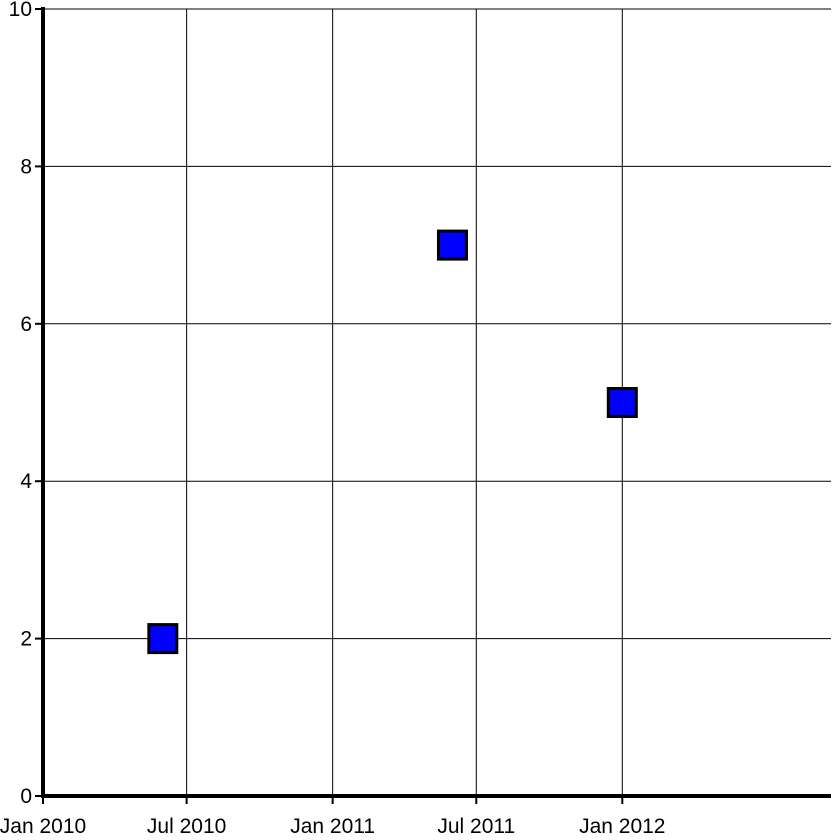 Image resolution: width=834 pixels, height=840 pixels. What do you see at coordinates (26, 639) in the screenshot?
I see `y-tick-label: 2` at bounding box center [26, 639].